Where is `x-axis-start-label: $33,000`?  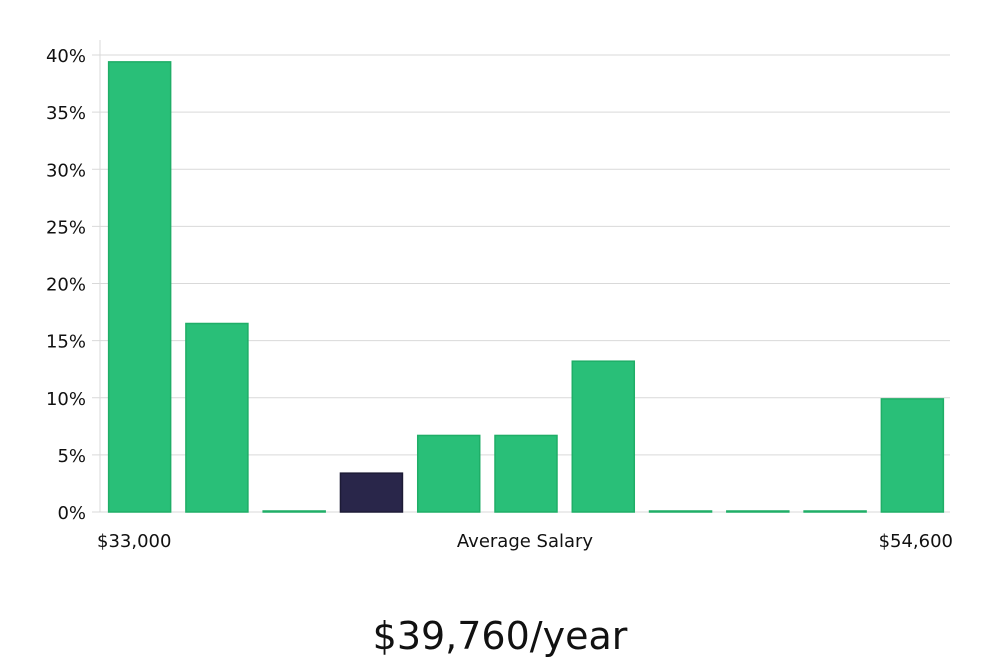 x-axis-start-label: $33,000 is located at coordinates (134, 541).